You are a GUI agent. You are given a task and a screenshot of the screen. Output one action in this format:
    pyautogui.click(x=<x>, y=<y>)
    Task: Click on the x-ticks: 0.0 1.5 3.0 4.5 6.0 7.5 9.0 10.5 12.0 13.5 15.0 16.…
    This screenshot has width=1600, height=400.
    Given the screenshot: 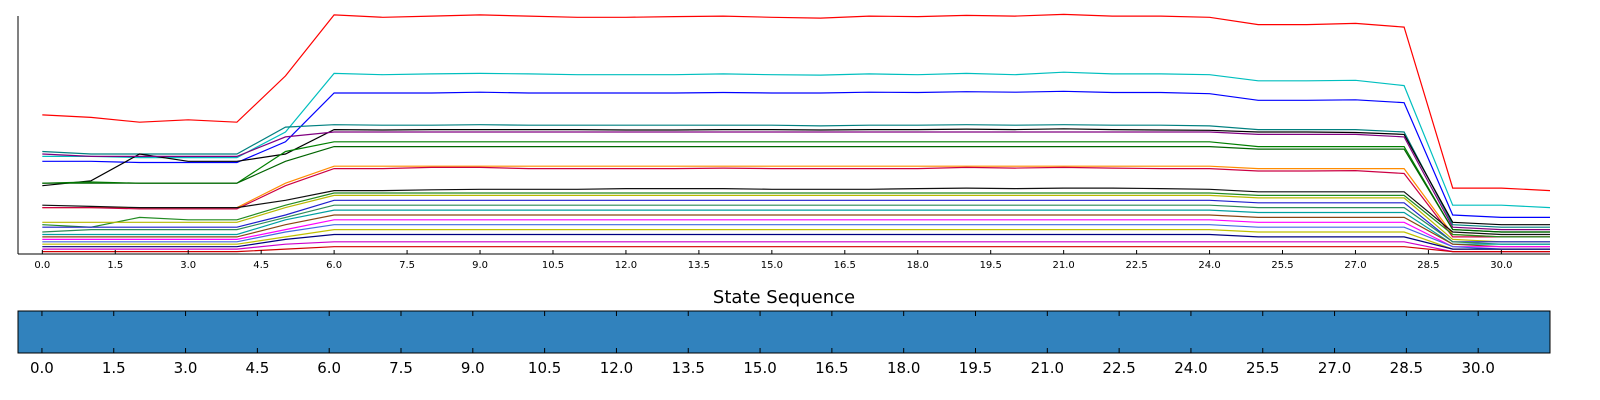 What is the action you would take?
    pyautogui.click(x=773, y=260)
    